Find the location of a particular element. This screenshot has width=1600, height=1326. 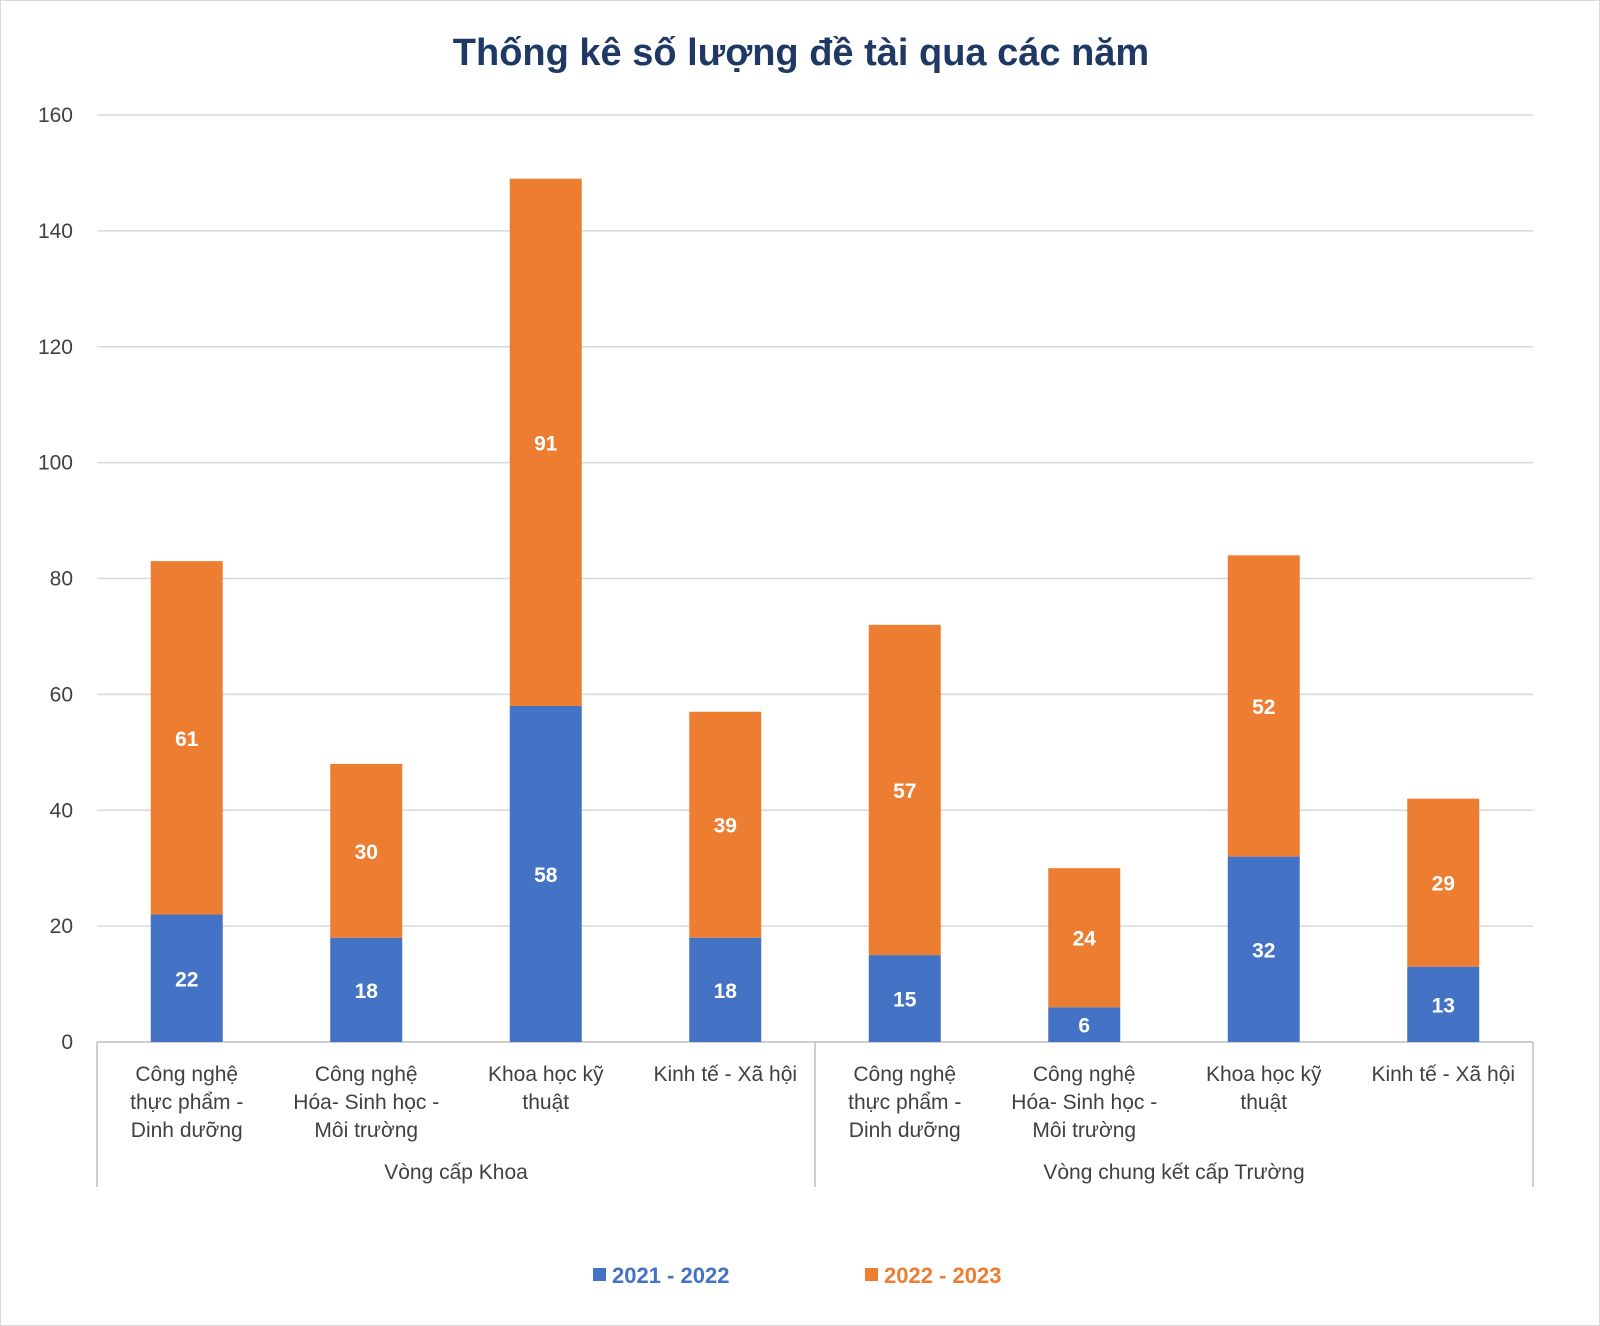

y-tick-label: 160 is located at coordinates (55, 115).